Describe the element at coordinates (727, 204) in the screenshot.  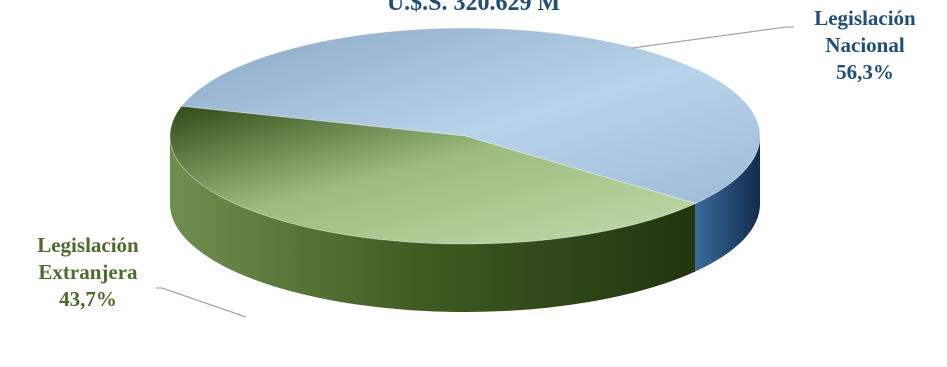
I see `pie-slice-side-nacional` at that location.